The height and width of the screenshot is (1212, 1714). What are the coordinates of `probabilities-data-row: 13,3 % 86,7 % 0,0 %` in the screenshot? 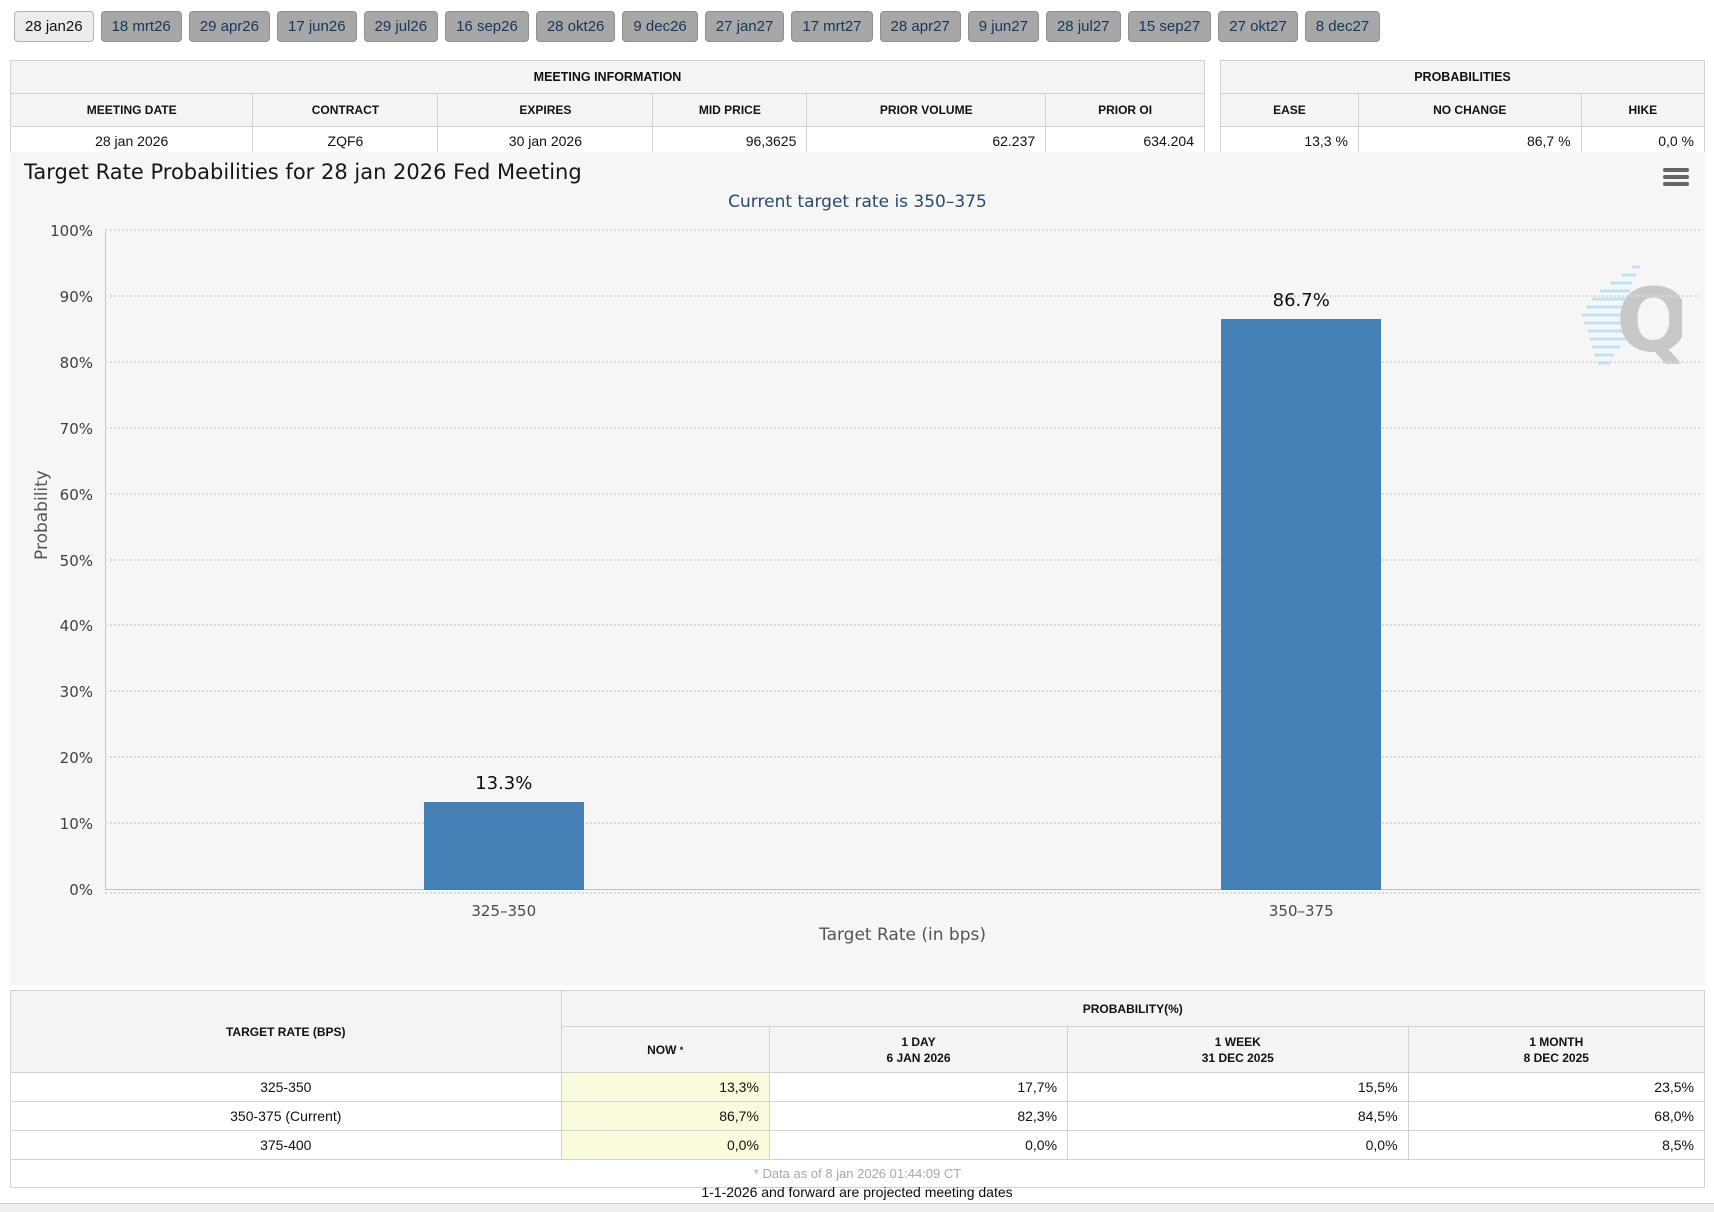 It's located at (1463, 141).